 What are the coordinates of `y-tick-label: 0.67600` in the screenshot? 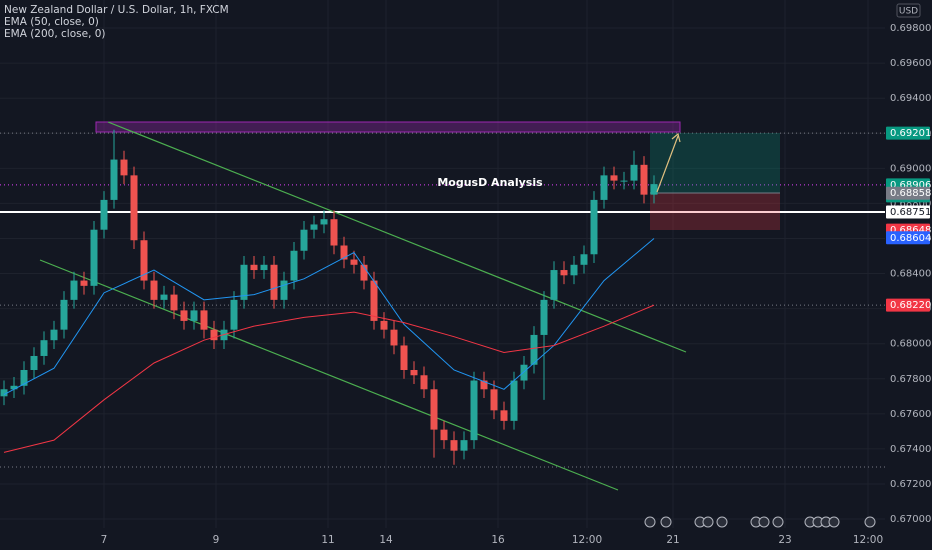 It's located at (910, 414).